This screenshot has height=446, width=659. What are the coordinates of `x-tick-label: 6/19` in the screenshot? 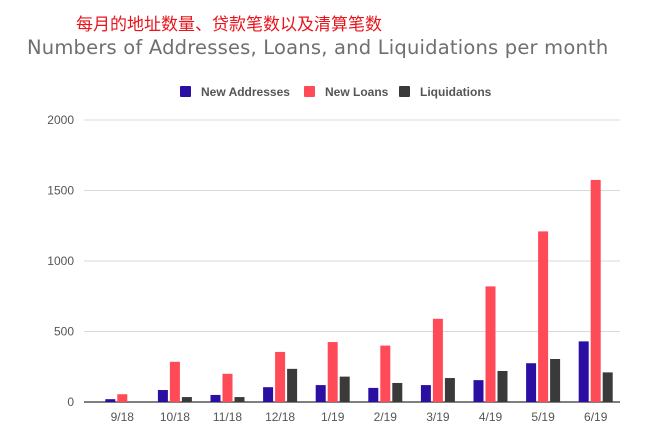 It's located at (596, 417).